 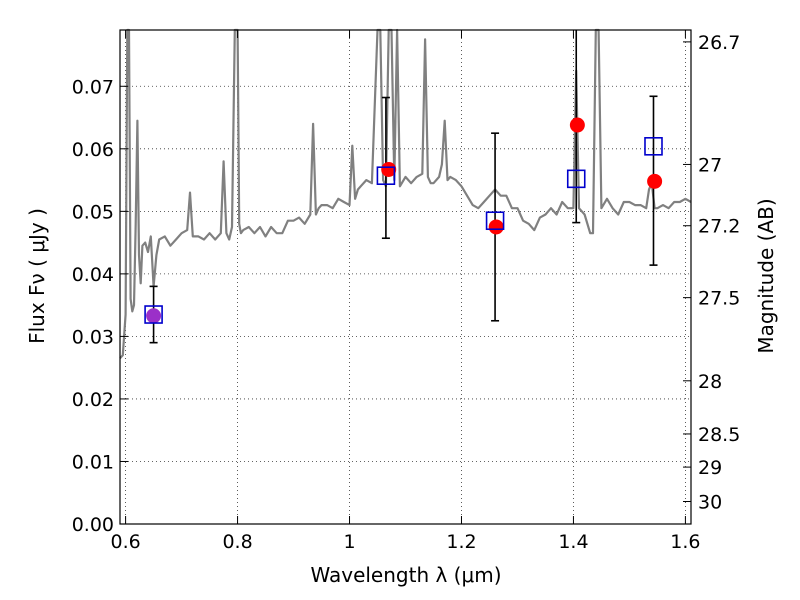 What do you see at coordinates (719, 435) in the screenshot?
I see `magnitude-tick-label: 28.5` at bounding box center [719, 435].